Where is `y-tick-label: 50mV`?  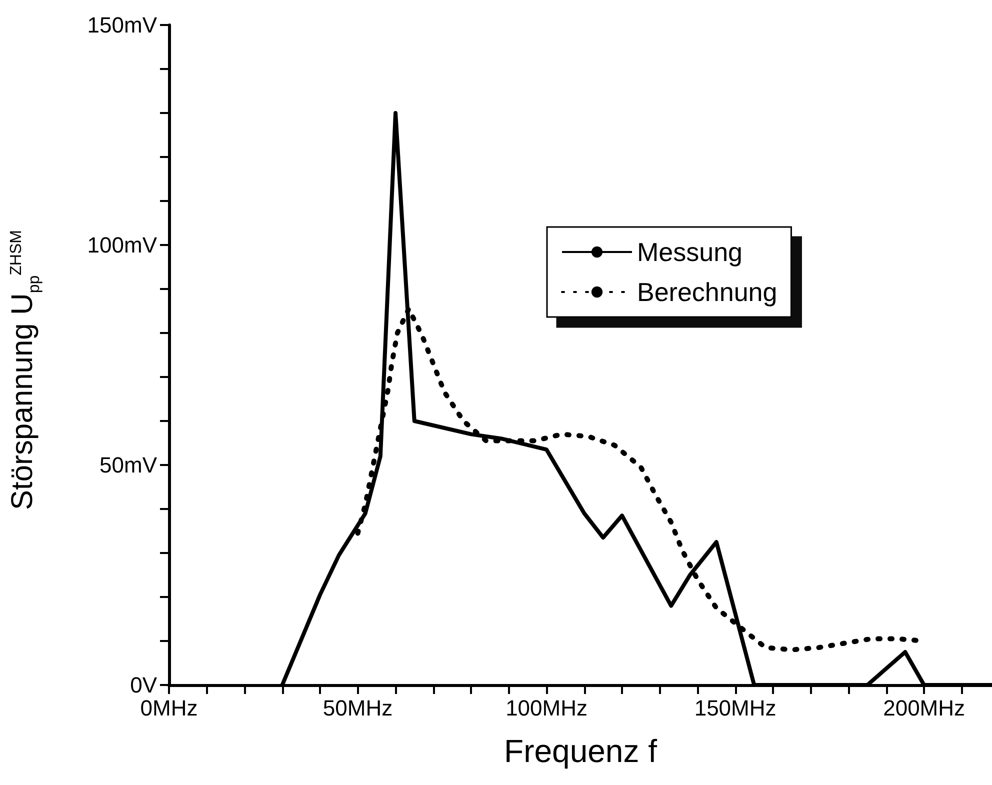 y-tick-label: 50mV is located at coordinates (129, 465).